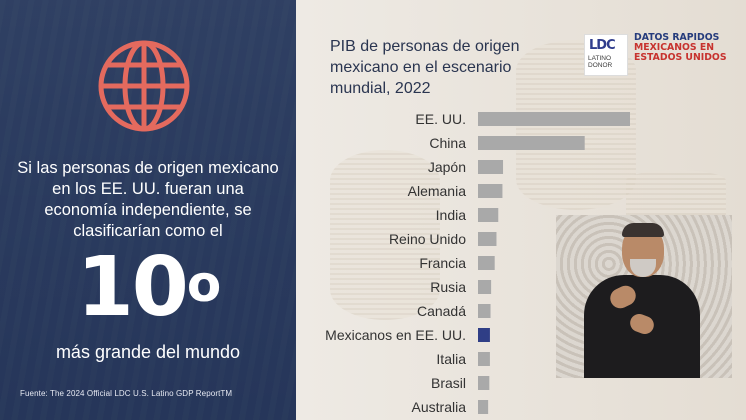  Describe the element at coordinates (602, 45) in the screenshot. I see `logo-mark: LDC` at that location.